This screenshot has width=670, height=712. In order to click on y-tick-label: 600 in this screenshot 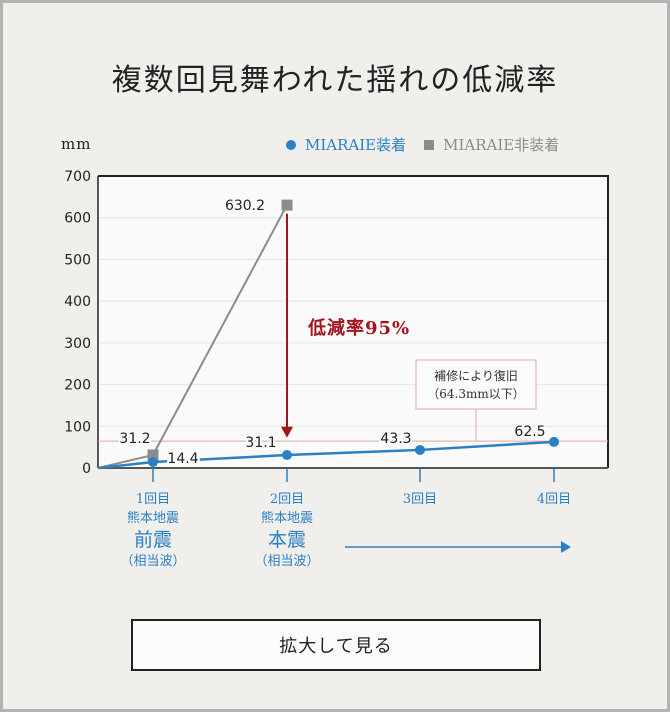, I will do `click(77, 219)`.